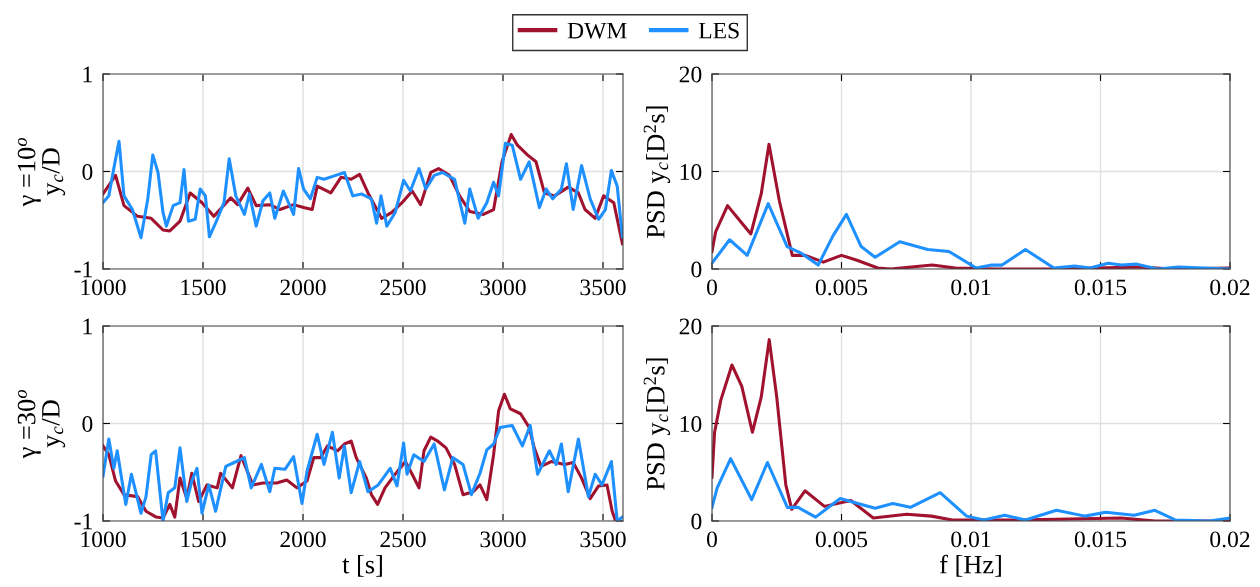 This screenshot has height=587, width=1260. I want to click on text: γ =30$^{o}$ y$_{c}$/D, so click(41, 424).